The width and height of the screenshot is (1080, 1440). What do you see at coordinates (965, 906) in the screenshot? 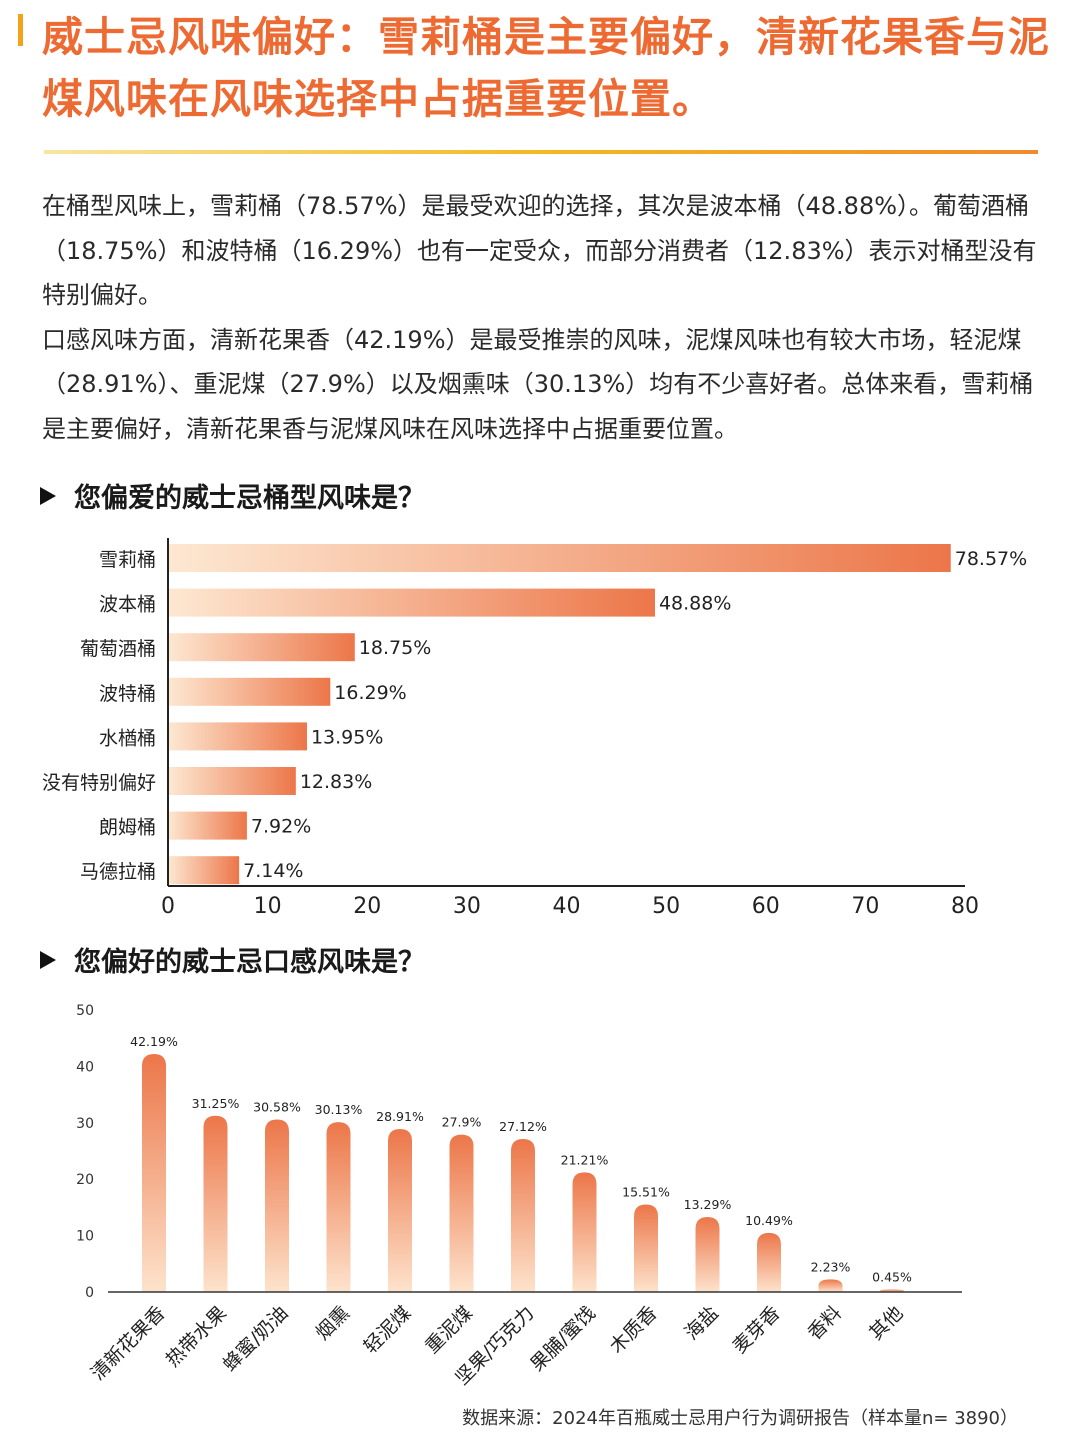
I see `cask-x-tick-label: 80` at bounding box center [965, 906].